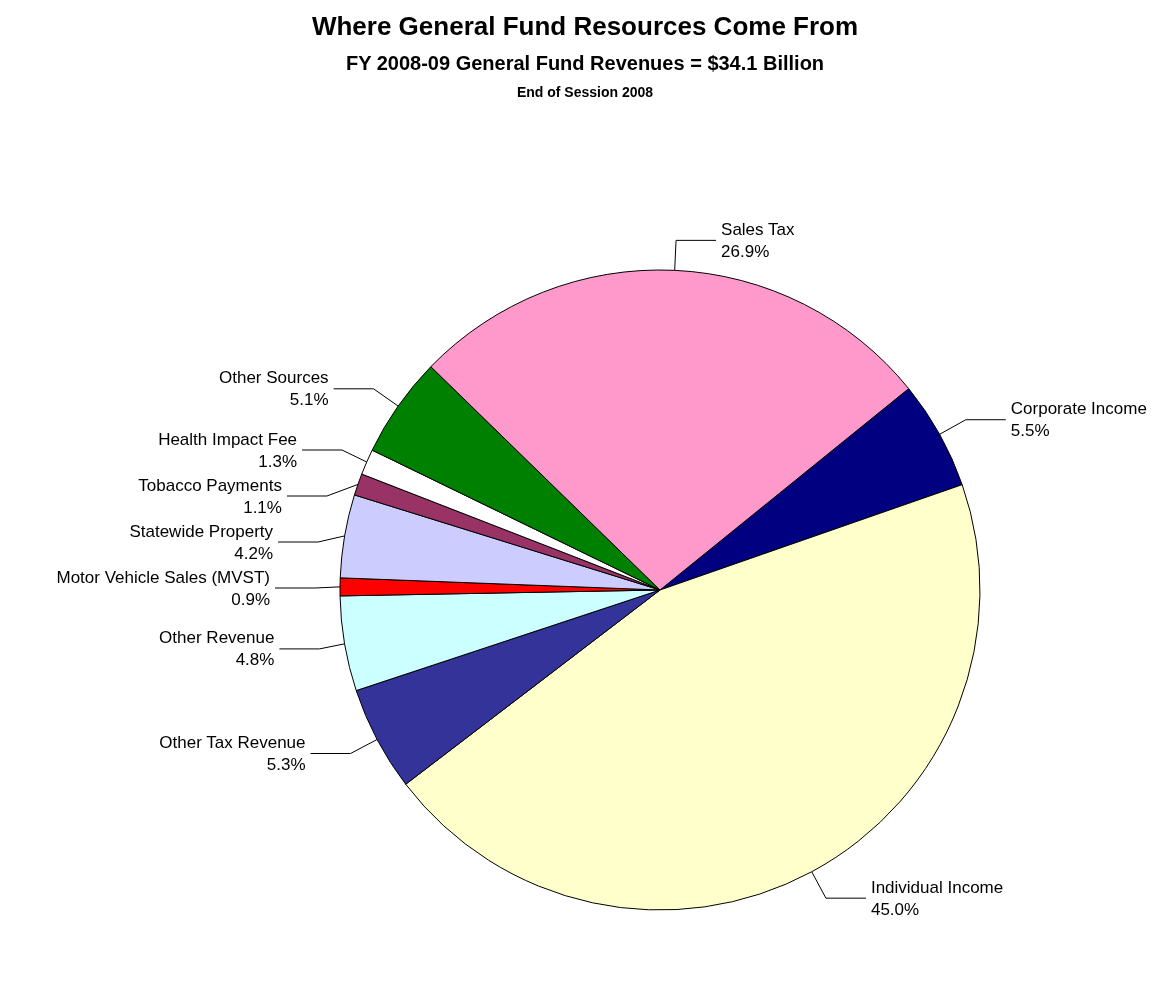 This screenshot has height=988, width=1170. What do you see at coordinates (937, 887) in the screenshot?
I see `slice-label: Individual Income` at bounding box center [937, 887].